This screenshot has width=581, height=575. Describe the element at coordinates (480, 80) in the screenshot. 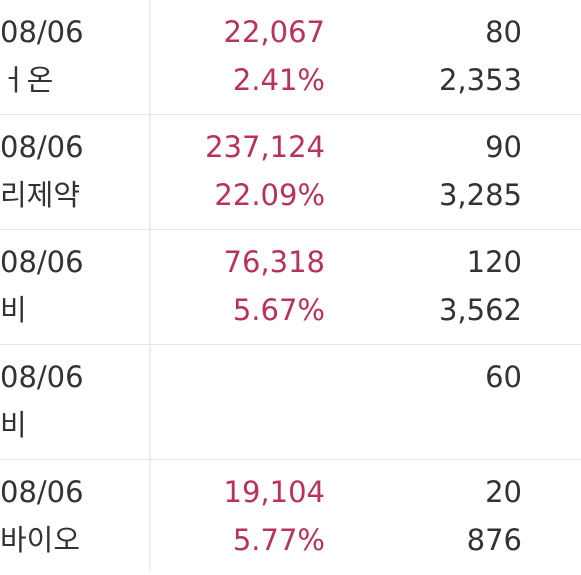

I see `total-cell: 2,353` at that location.